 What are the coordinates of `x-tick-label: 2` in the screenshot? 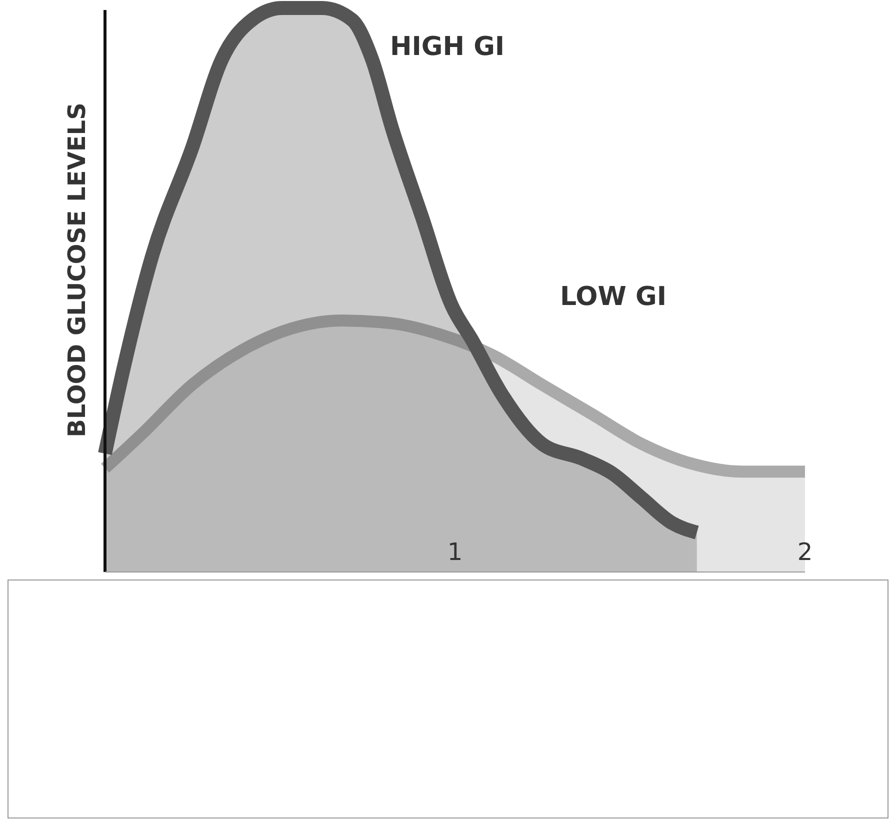 It's located at (805, 552).